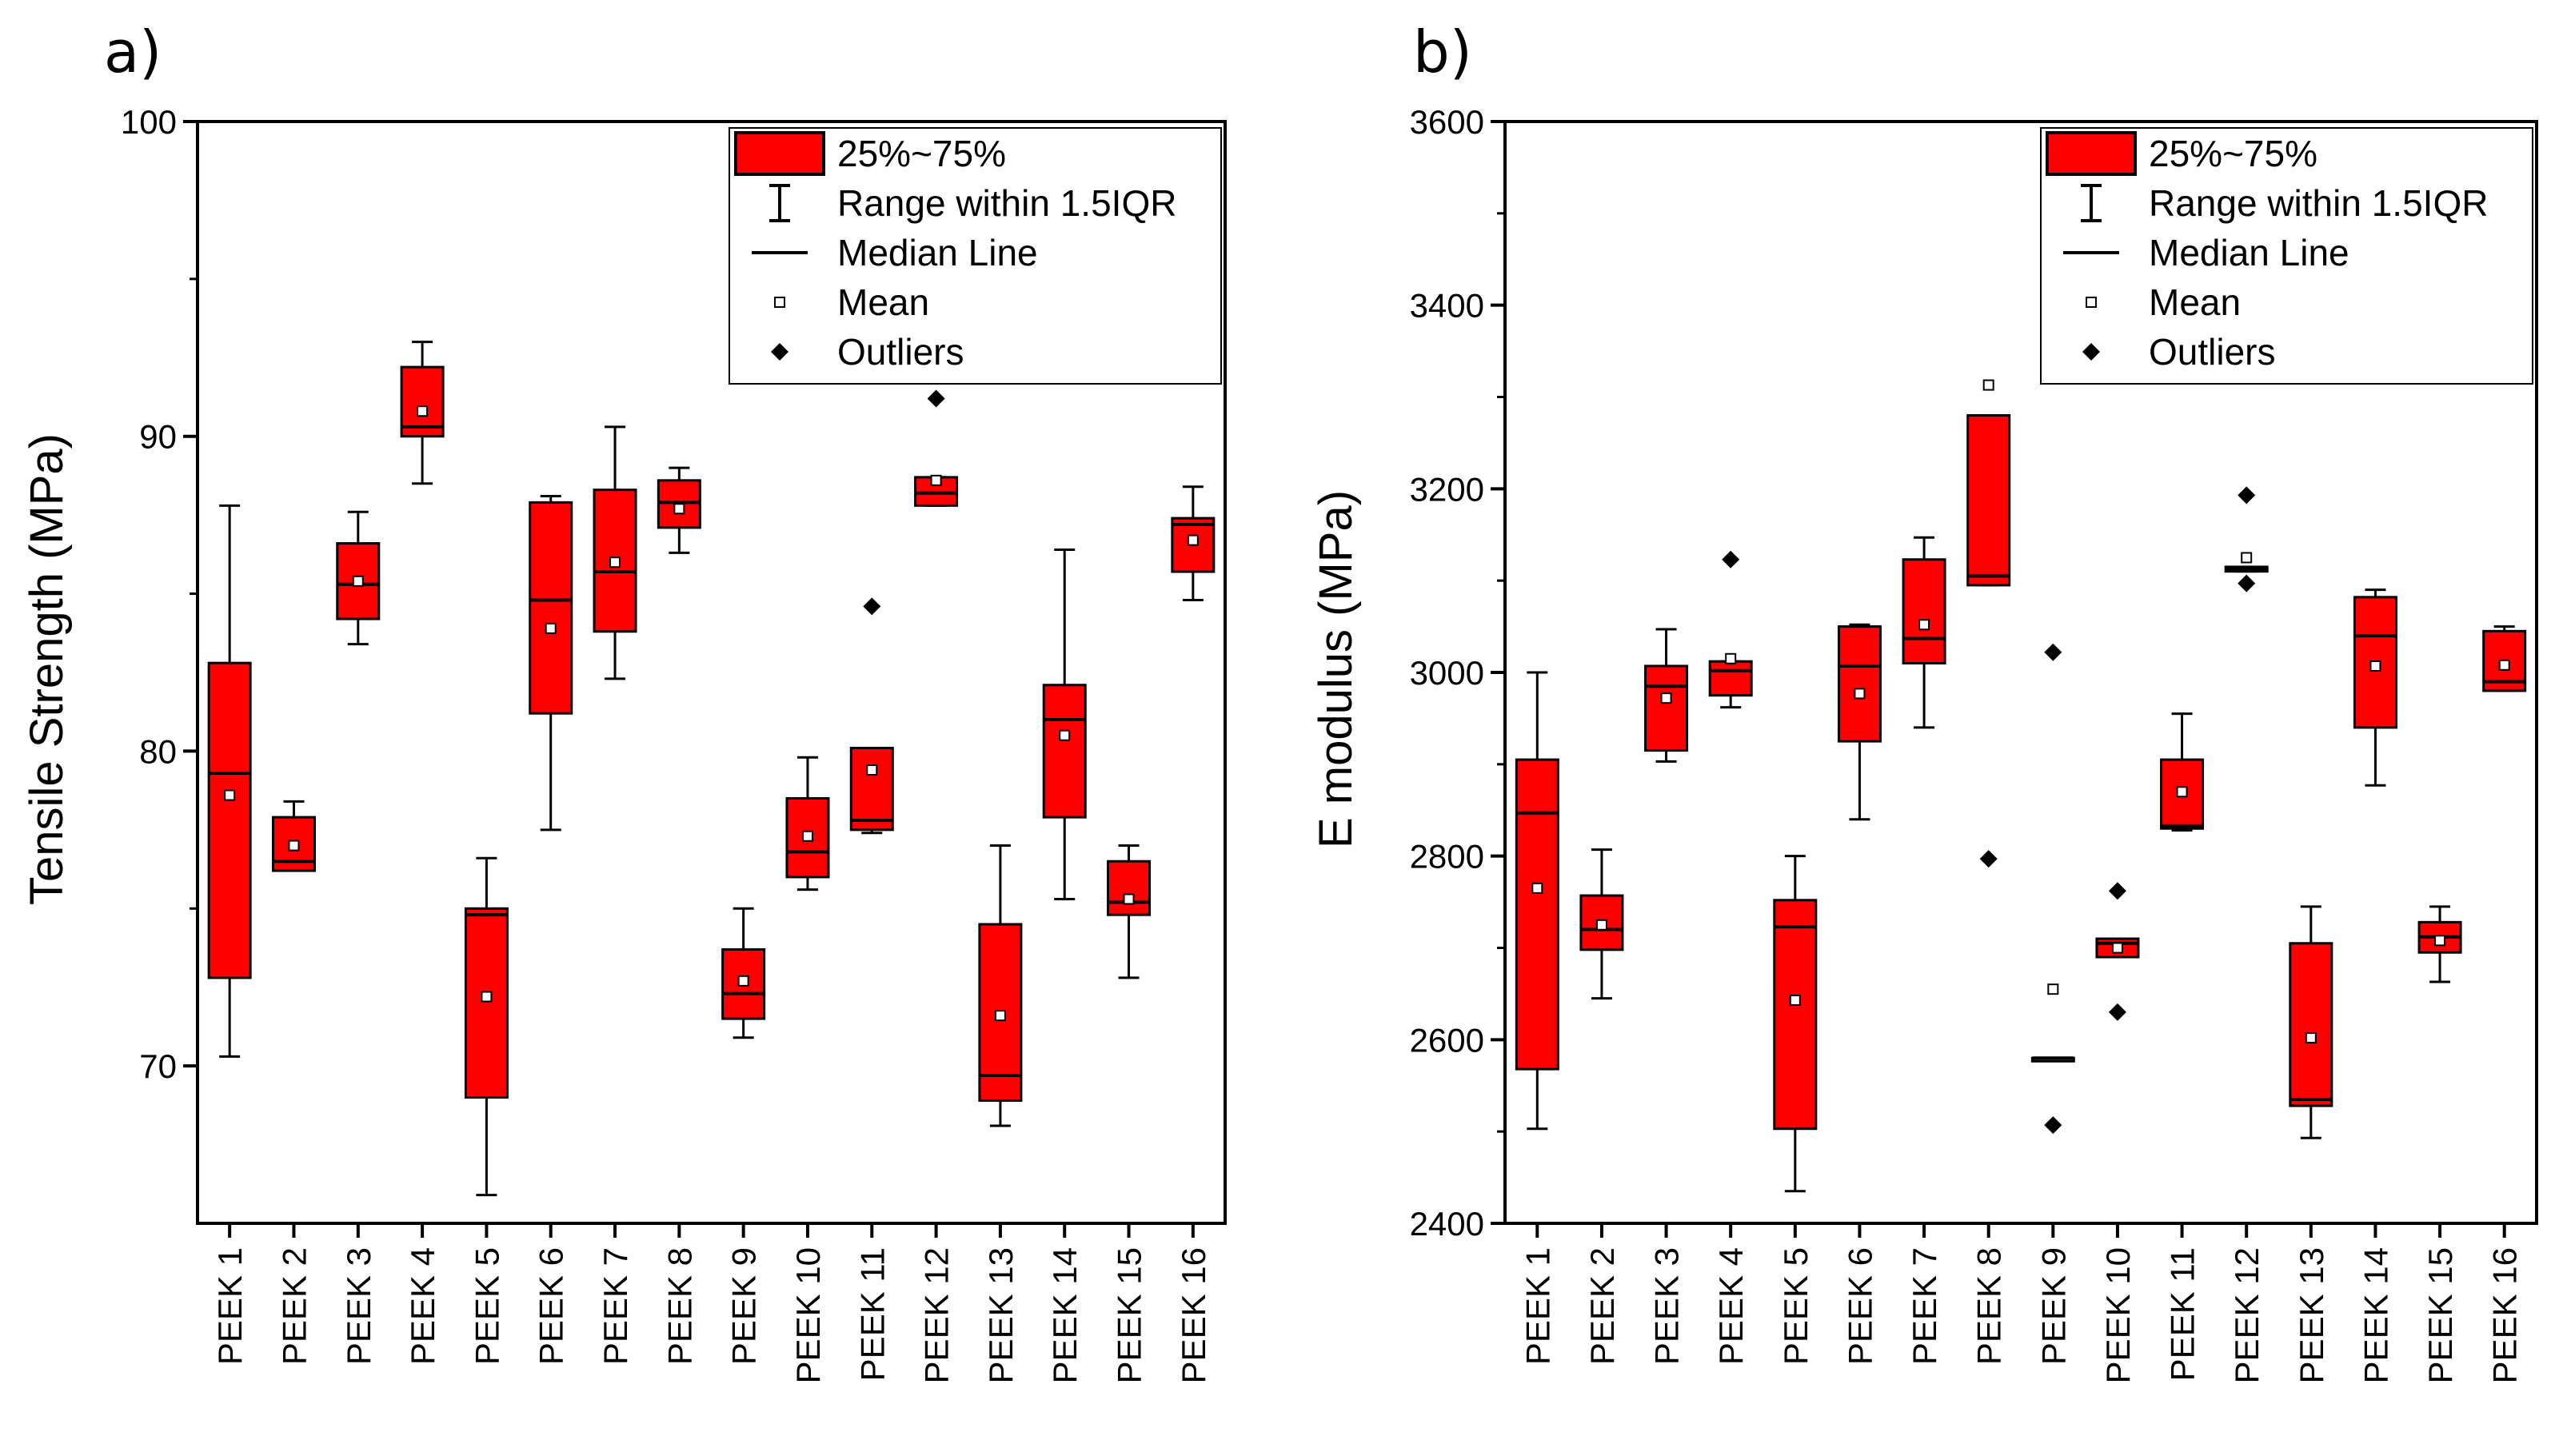 This screenshot has height=1456, width=2551. Describe the element at coordinates (1447, 306) in the screenshot. I see `y-tick-label: 3400` at that location.